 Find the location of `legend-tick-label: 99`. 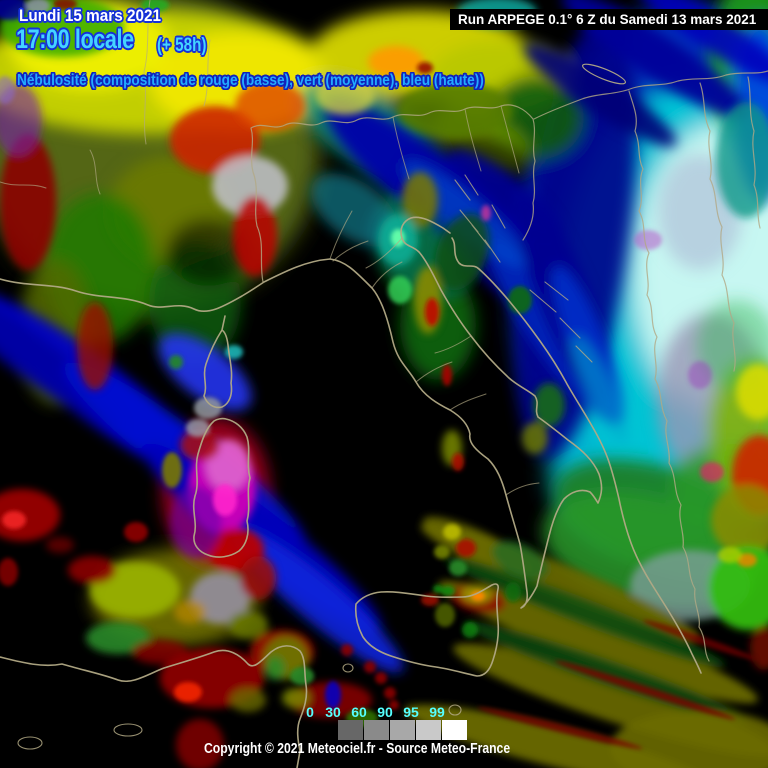

legend-tick-label: 99 is located at coordinates (437, 712).